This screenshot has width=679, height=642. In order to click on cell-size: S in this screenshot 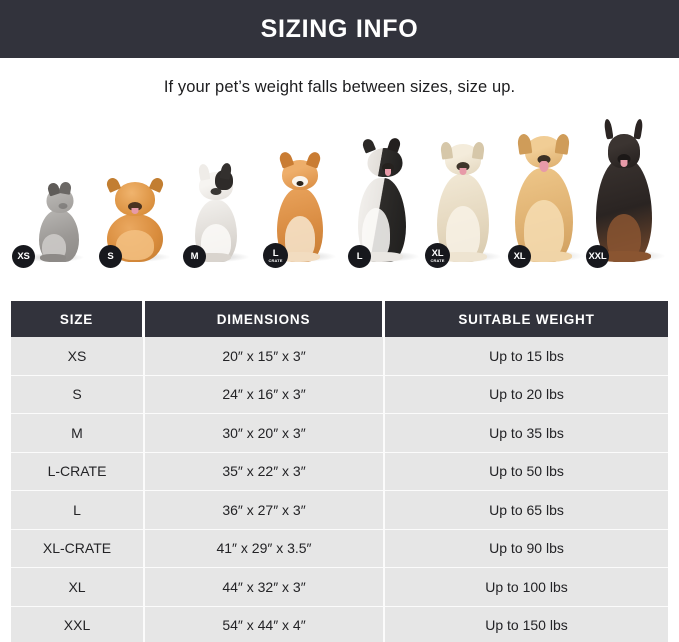, I will do `click(78, 394)`.